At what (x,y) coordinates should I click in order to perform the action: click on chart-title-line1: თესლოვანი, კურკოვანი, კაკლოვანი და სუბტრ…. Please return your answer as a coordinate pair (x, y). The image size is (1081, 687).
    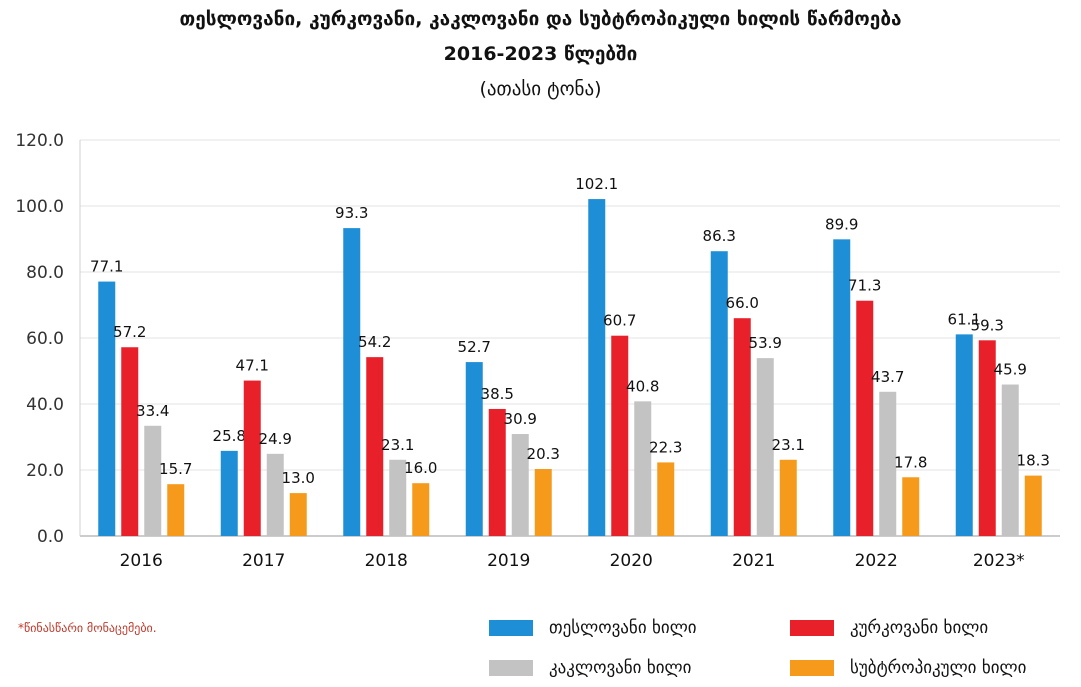
    Looking at the image, I should click on (540, 19).